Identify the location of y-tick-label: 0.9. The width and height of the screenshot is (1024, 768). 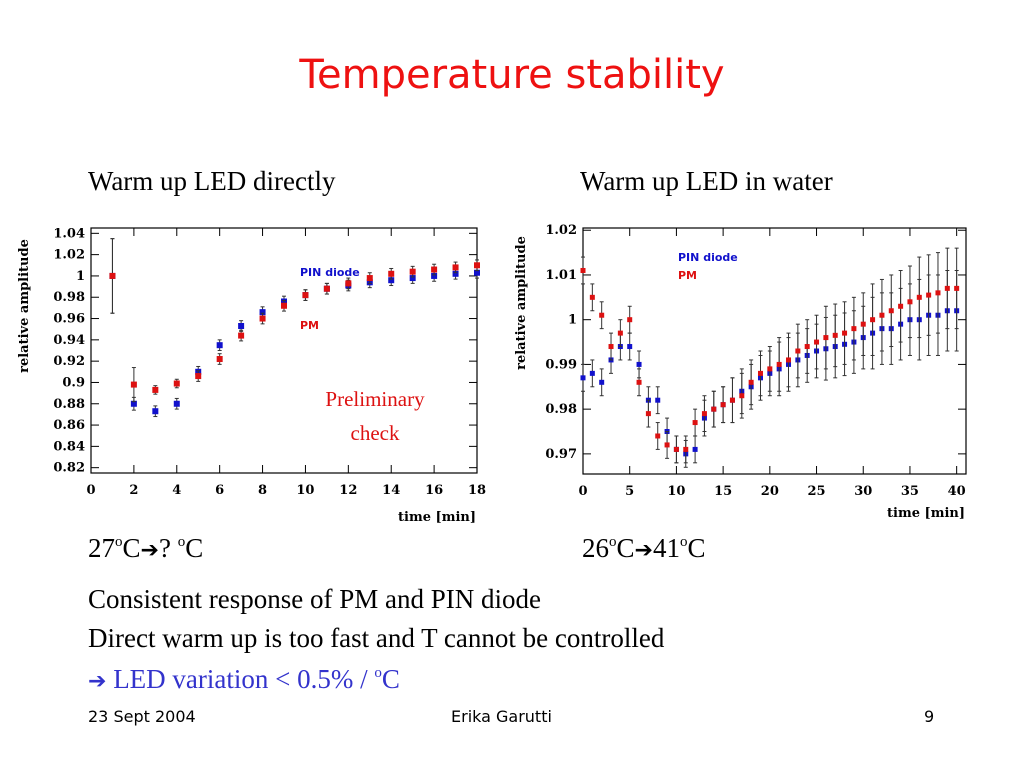
(73, 382).